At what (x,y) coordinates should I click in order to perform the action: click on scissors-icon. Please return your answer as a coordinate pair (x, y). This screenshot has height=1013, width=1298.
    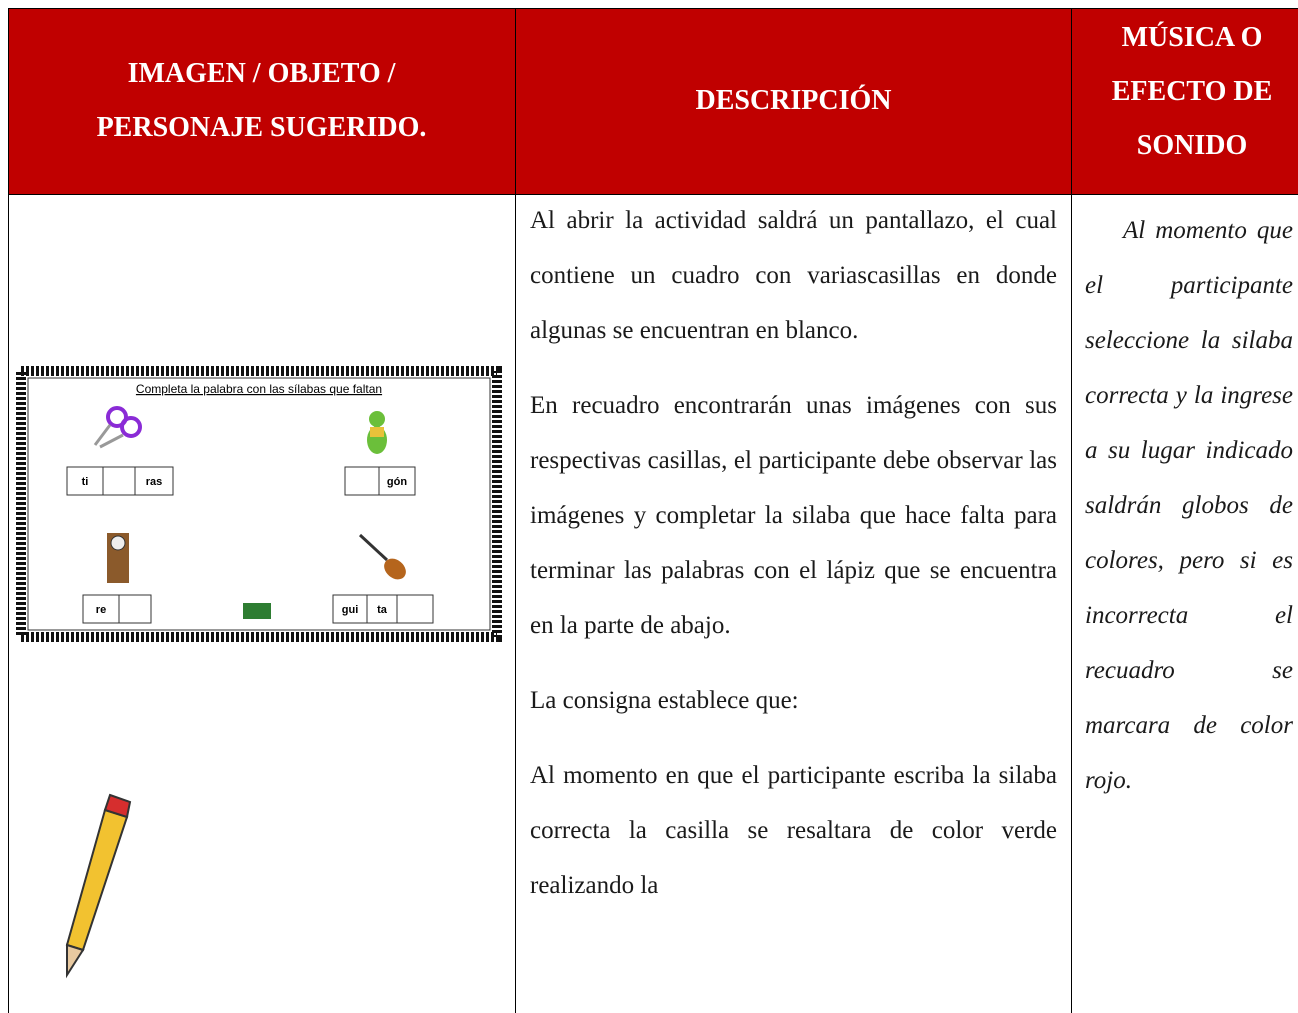
    Looking at the image, I should click on (117, 427).